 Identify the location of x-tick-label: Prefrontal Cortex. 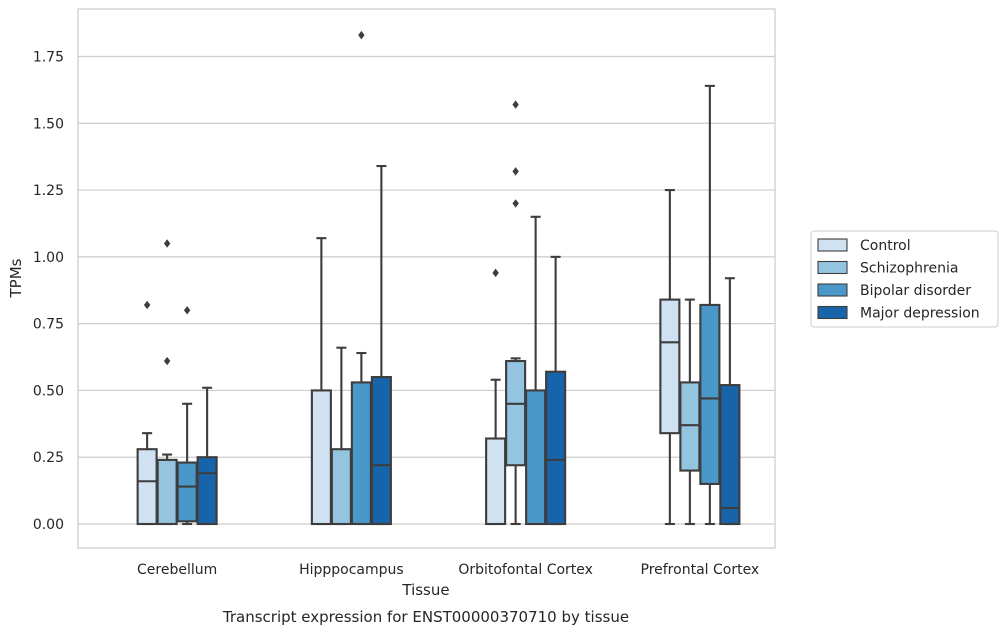
(700, 570).